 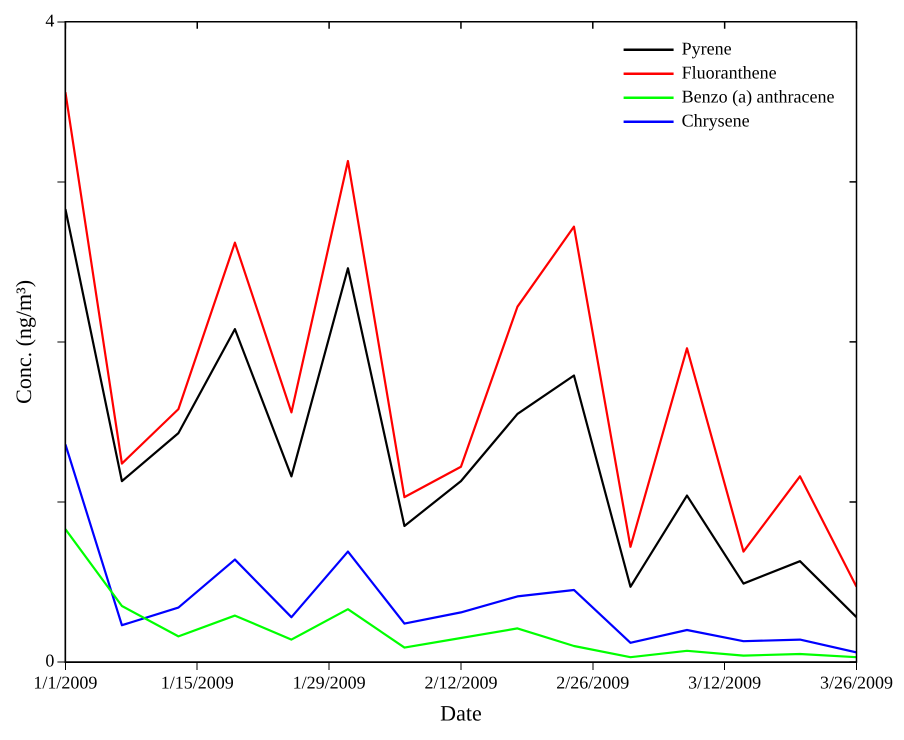 What do you see at coordinates (729, 72) in the screenshot?
I see `legend-label: Fluoranthene` at bounding box center [729, 72].